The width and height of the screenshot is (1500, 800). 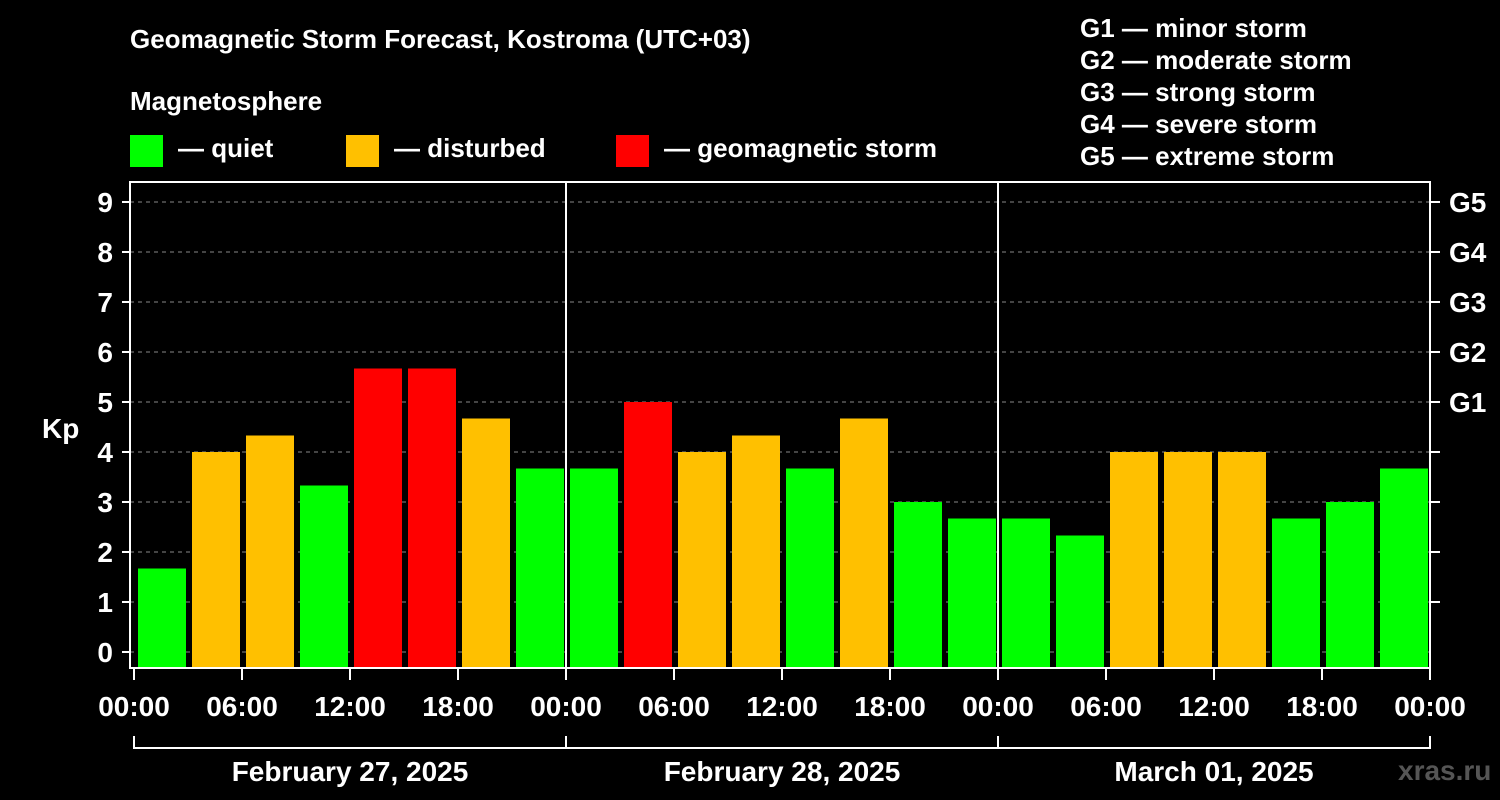 I want to click on x-tick-label-1: 06:00, so click(x=242, y=706).